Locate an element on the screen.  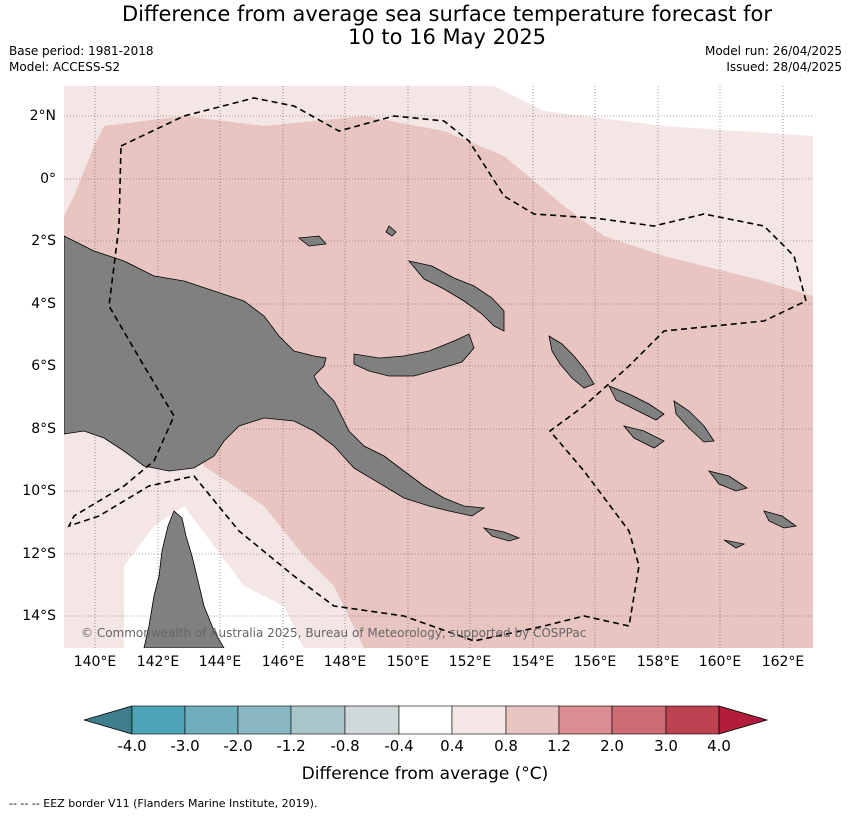
model-run: Model run: 26/04/2025 is located at coordinates (773, 51).